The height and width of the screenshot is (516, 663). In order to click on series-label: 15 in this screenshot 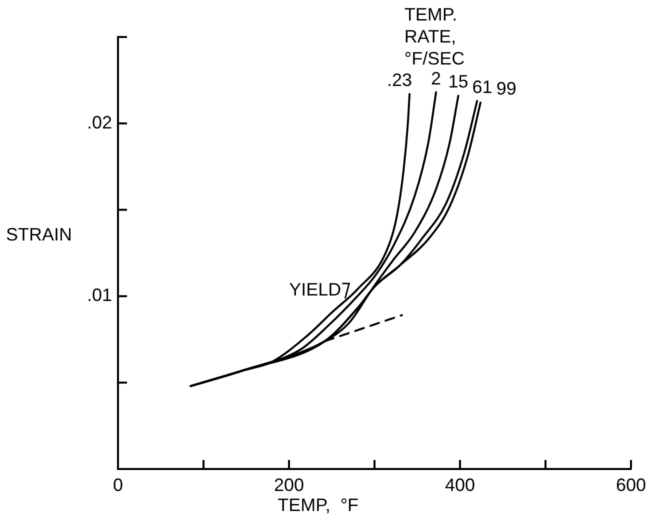, I will do `click(458, 82)`.